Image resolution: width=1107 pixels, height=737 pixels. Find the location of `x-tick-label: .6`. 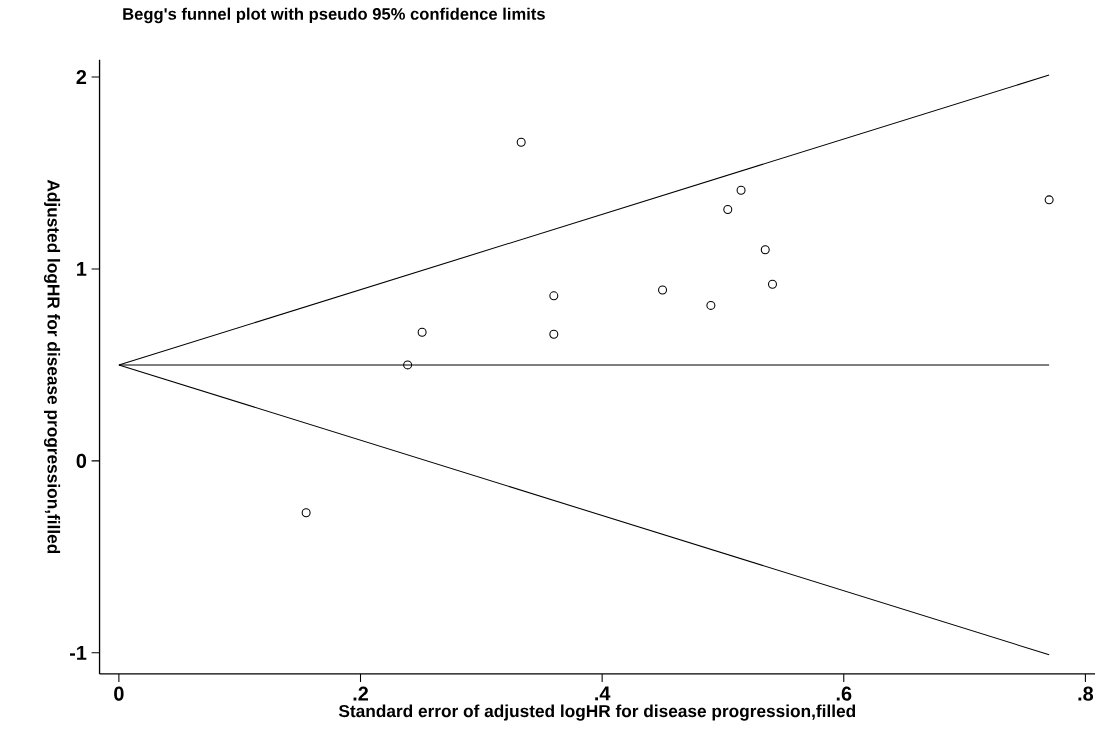

x-tick-label: .6 is located at coordinates (844, 693).